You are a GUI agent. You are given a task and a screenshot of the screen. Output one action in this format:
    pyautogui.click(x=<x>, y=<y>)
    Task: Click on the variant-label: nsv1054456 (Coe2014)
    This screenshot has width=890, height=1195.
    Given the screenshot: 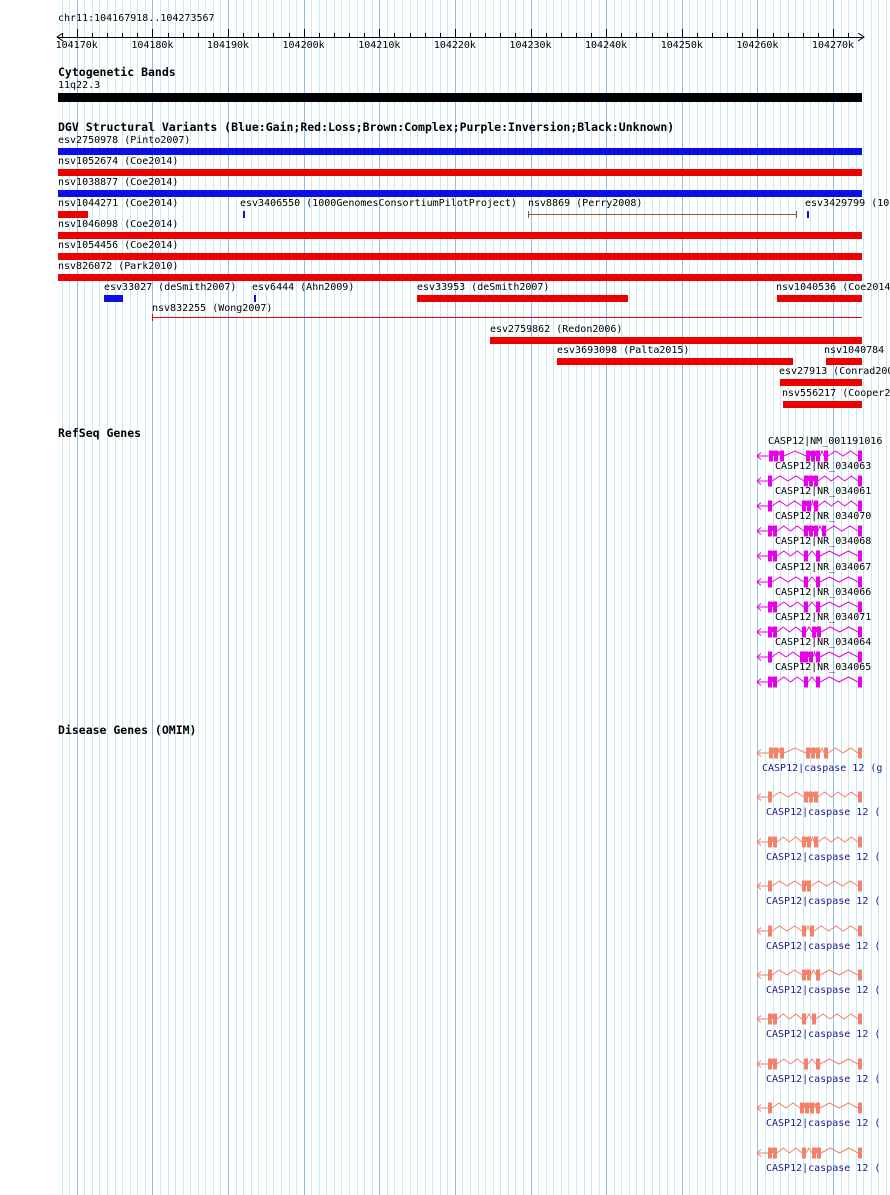 What is the action you would take?
    pyautogui.click(x=118, y=245)
    